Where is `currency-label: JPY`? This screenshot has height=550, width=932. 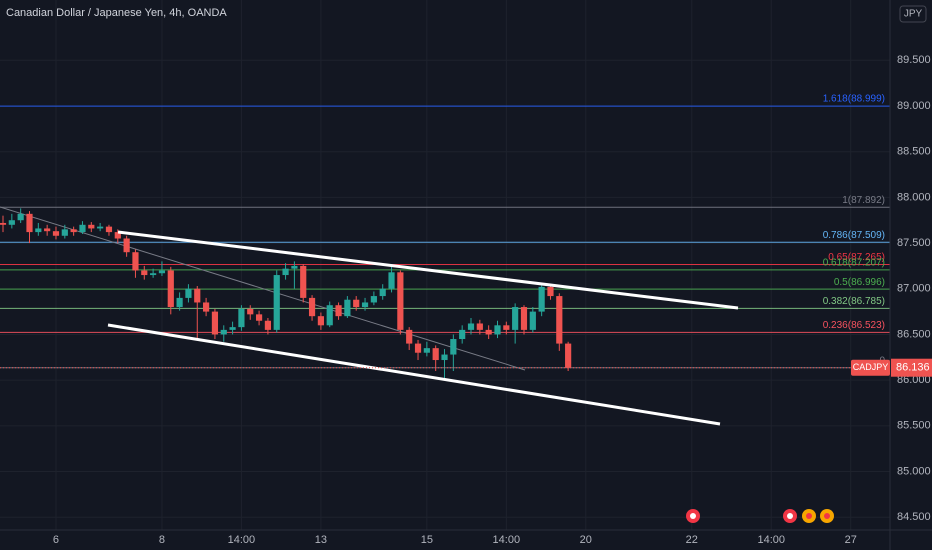 currency-label: JPY is located at coordinates (913, 14).